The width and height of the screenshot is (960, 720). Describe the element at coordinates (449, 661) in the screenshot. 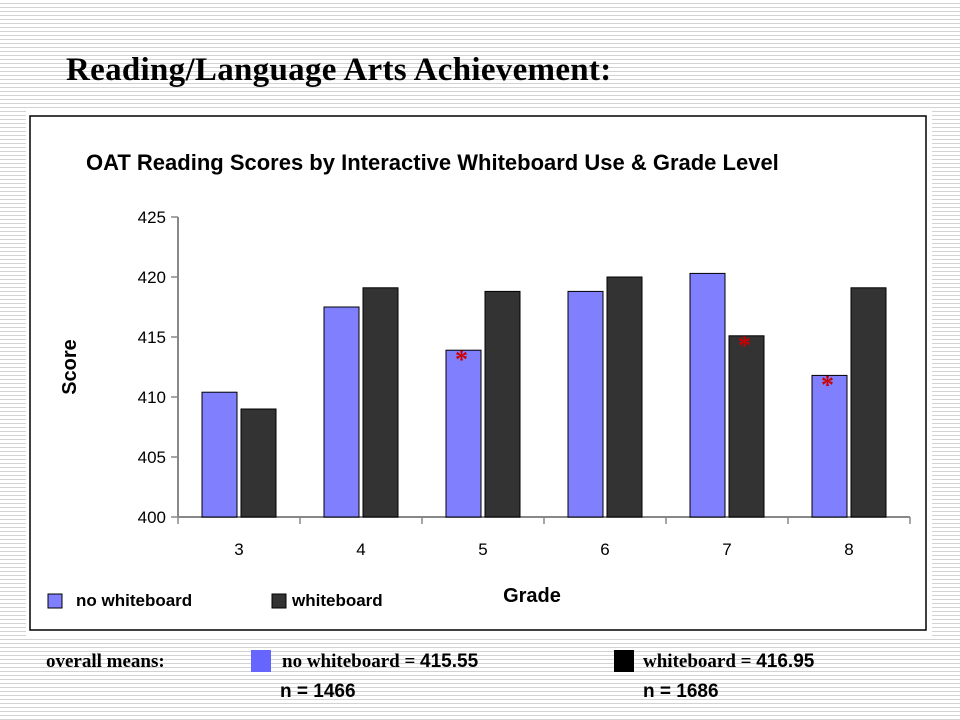

I see `no-whiteboard-mean-value: 415.55` at that location.